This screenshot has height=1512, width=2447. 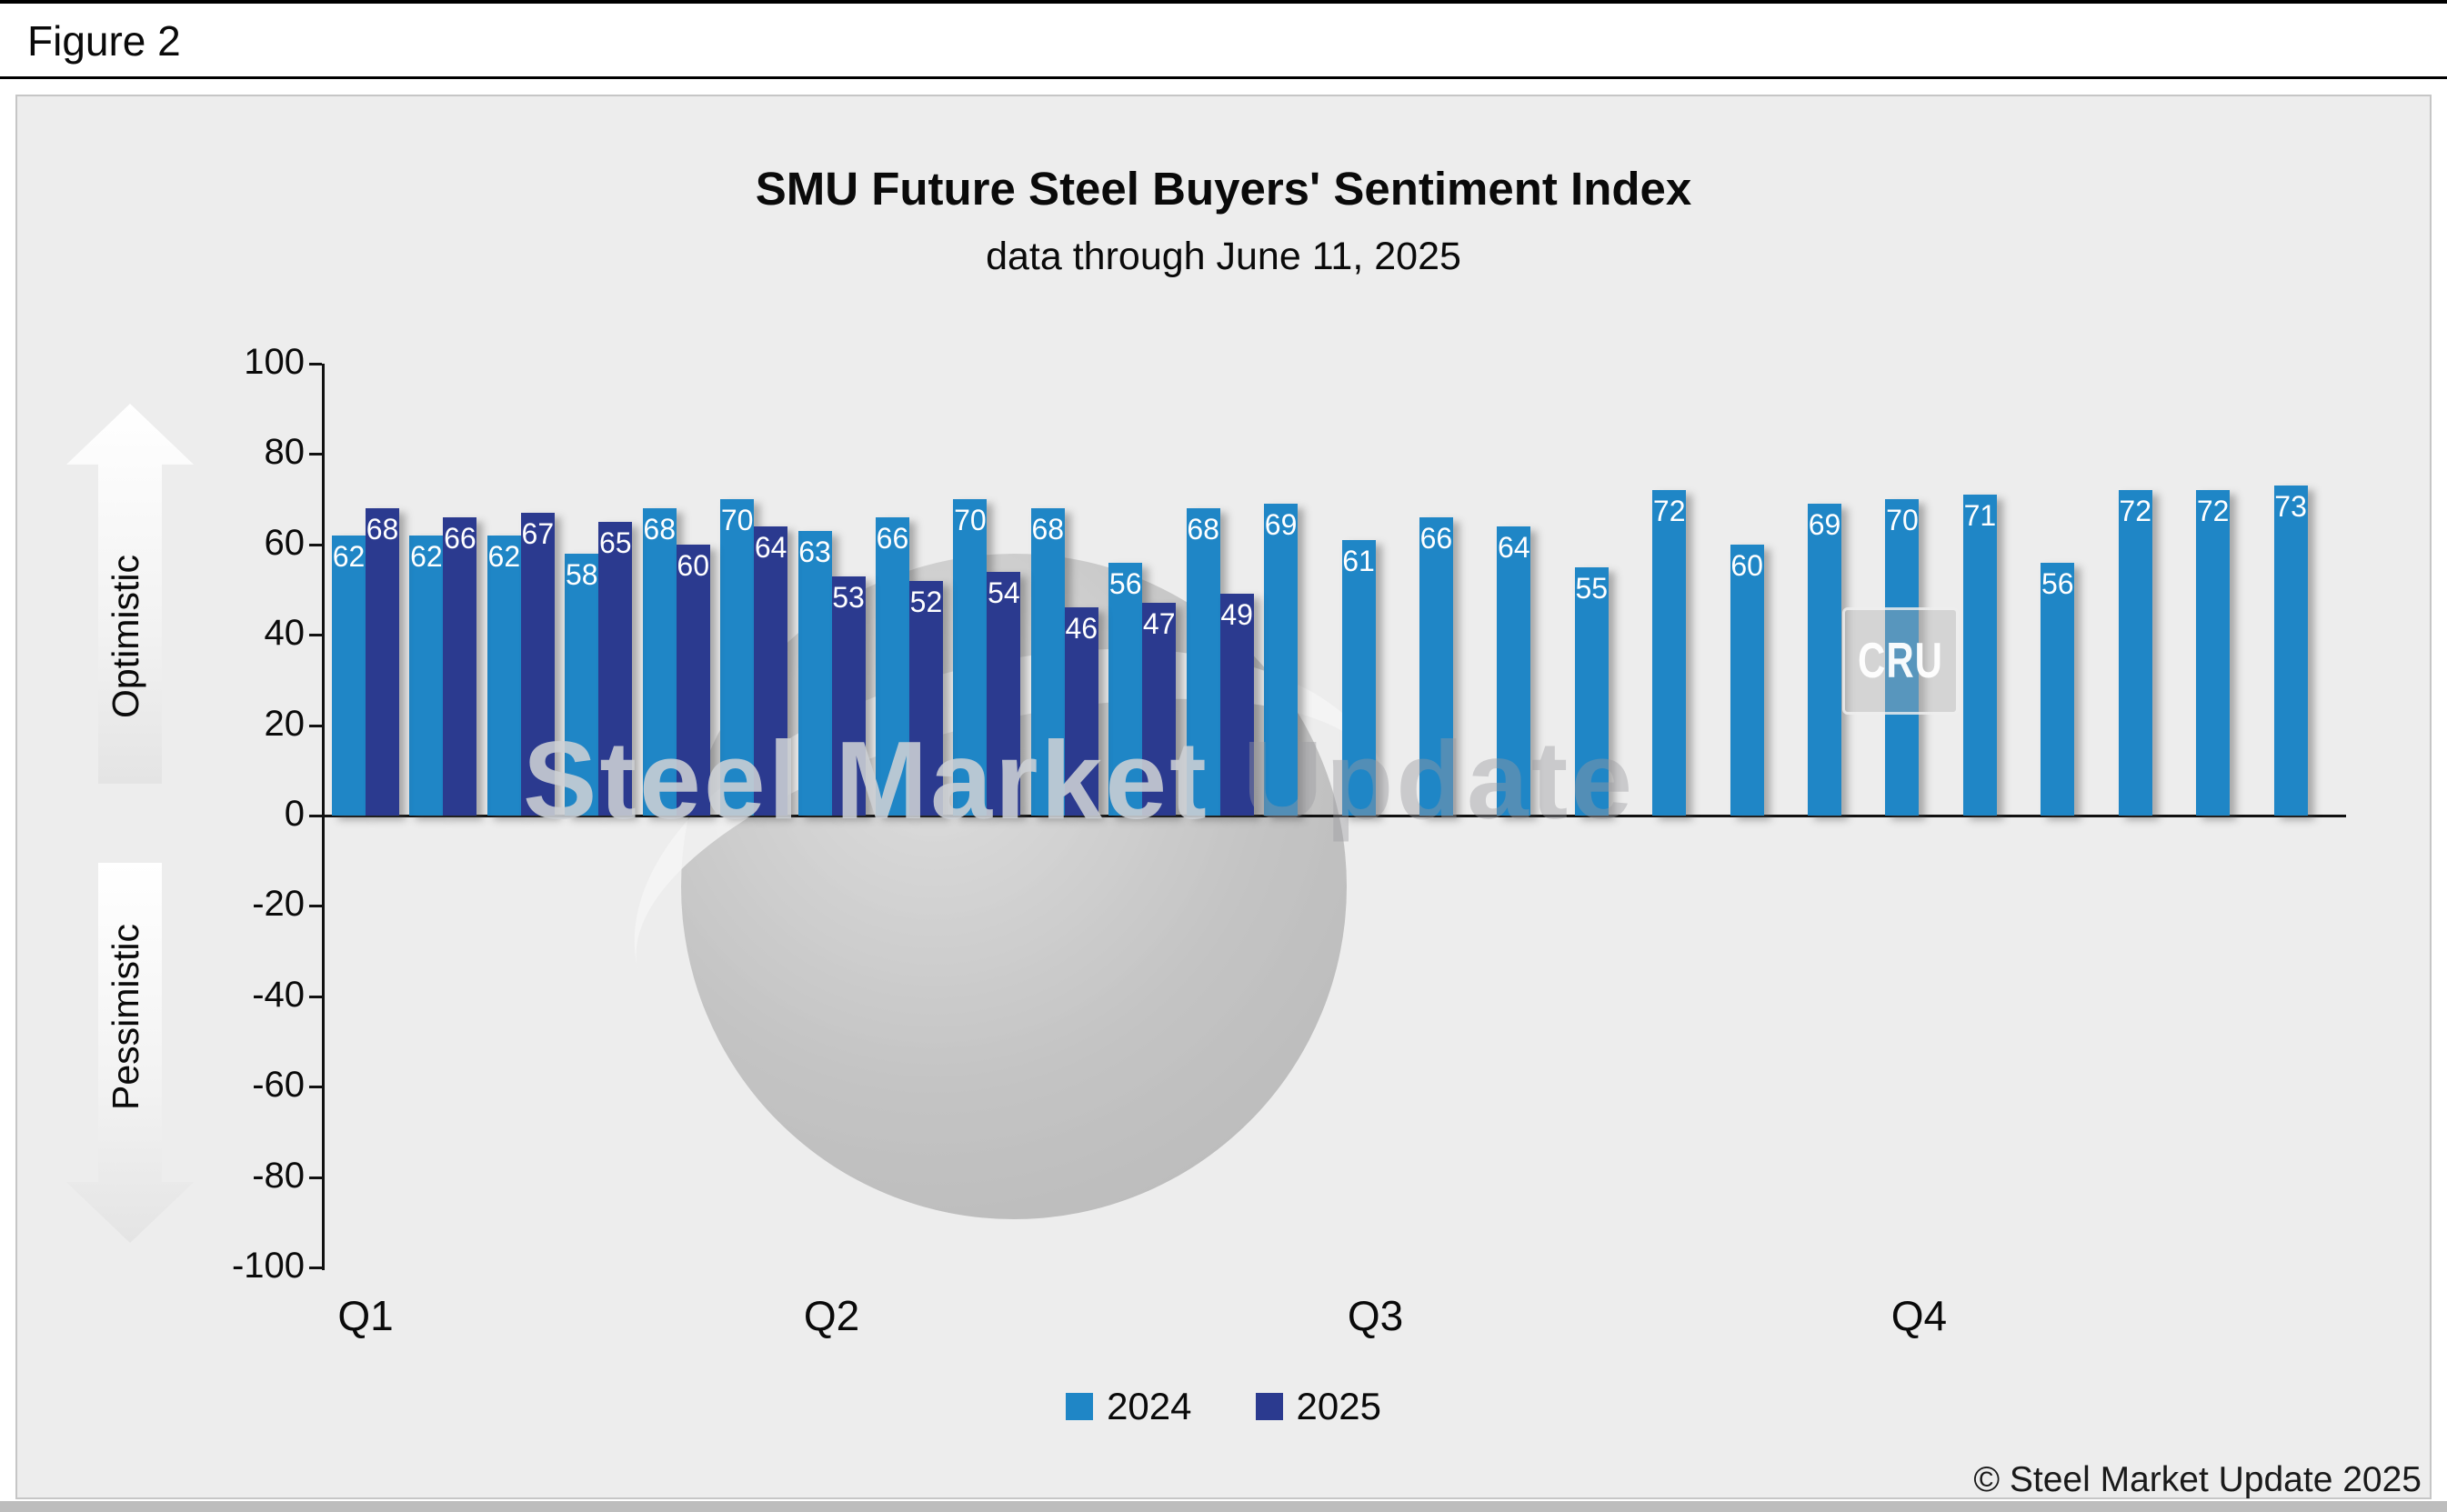 I want to click on bar-value-label: 69, so click(x=1281, y=525).